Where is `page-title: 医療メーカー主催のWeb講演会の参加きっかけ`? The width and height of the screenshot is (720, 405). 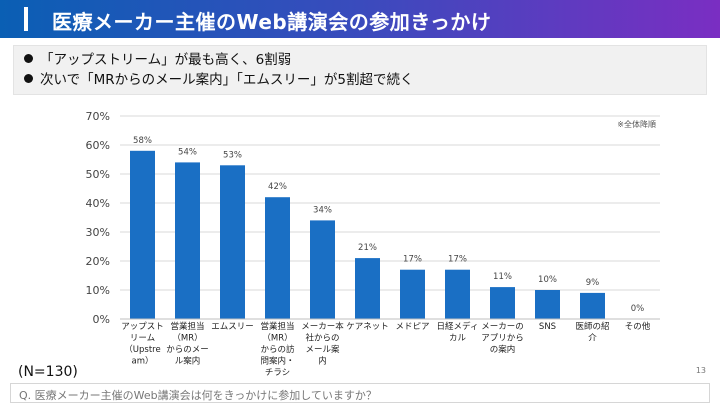 page-title: 医療メーカー主催のWeb講演会の参加きっかけ is located at coordinates (272, 22).